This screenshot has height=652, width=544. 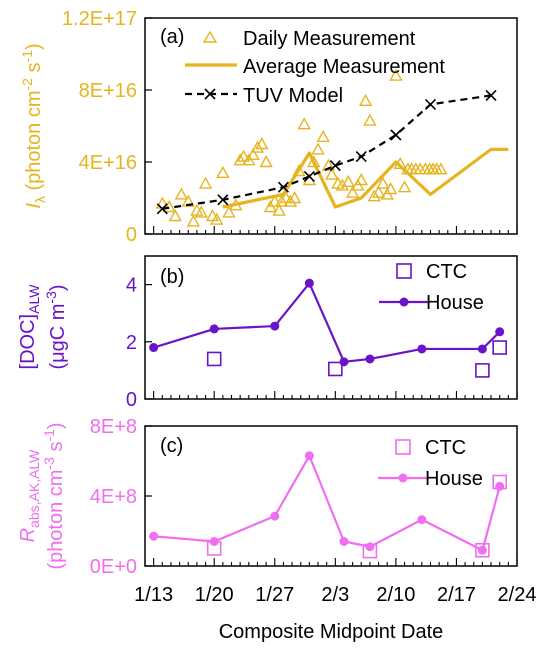 I want to click on panel-a-ylabel: Iλ (photon cm-2 s-1), so click(x=33, y=125).